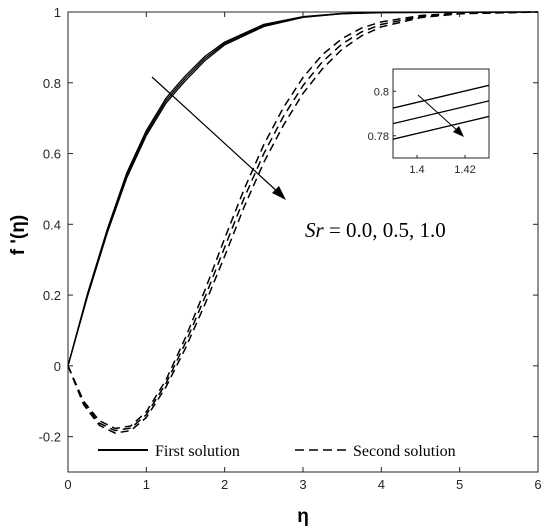 The width and height of the screenshot is (550, 531). Describe the element at coordinates (224, 484) in the screenshot. I see `x-tick-label: 2` at that location.